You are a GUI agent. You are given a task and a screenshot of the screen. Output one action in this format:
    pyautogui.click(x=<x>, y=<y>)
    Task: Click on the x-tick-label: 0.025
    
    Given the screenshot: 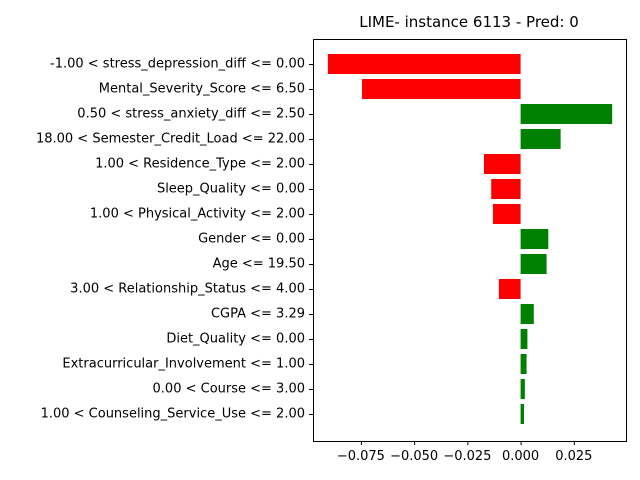 What is the action you would take?
    pyautogui.click(x=573, y=456)
    